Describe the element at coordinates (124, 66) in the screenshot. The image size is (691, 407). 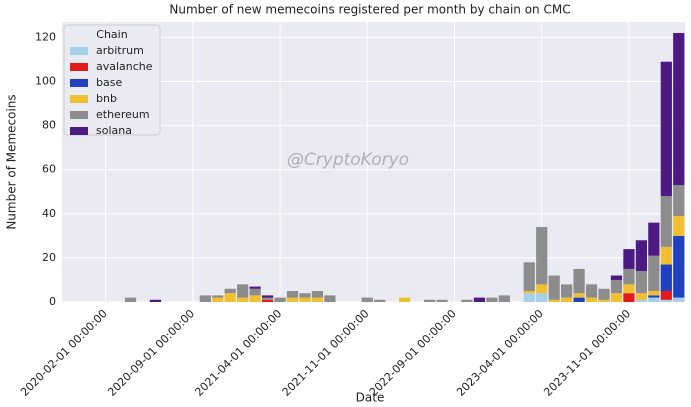
I see `legend-label: avalanche` at that location.